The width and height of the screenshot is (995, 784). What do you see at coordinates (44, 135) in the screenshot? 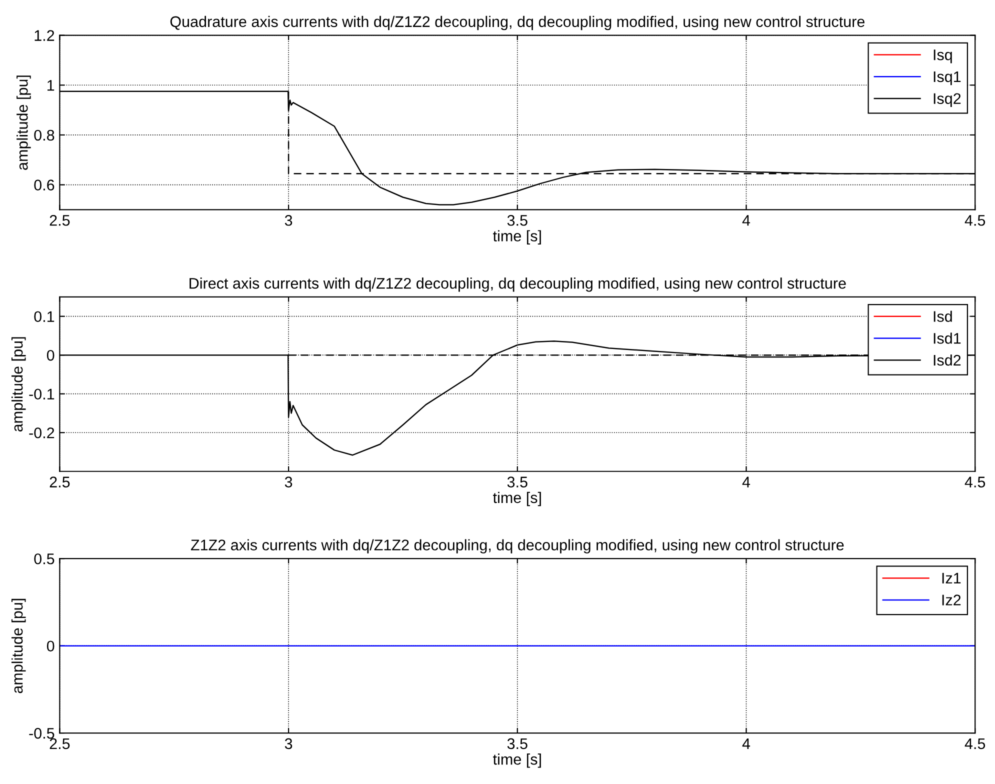
I see `y-tick-label: 0.8` at bounding box center [44, 135].